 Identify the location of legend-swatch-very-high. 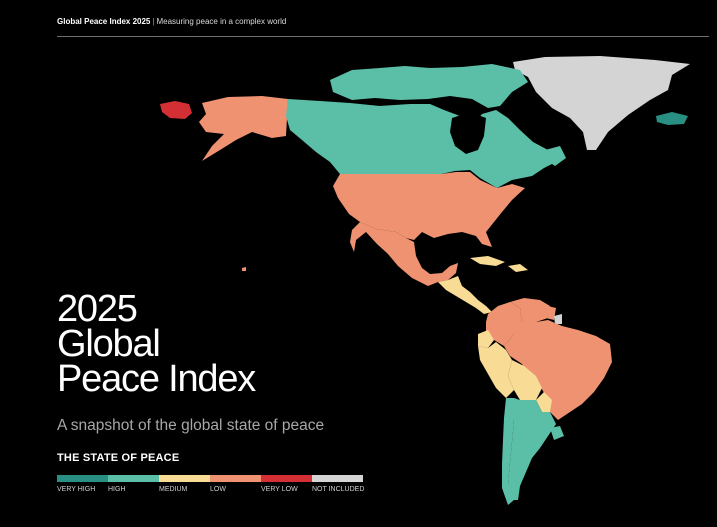
(82, 478).